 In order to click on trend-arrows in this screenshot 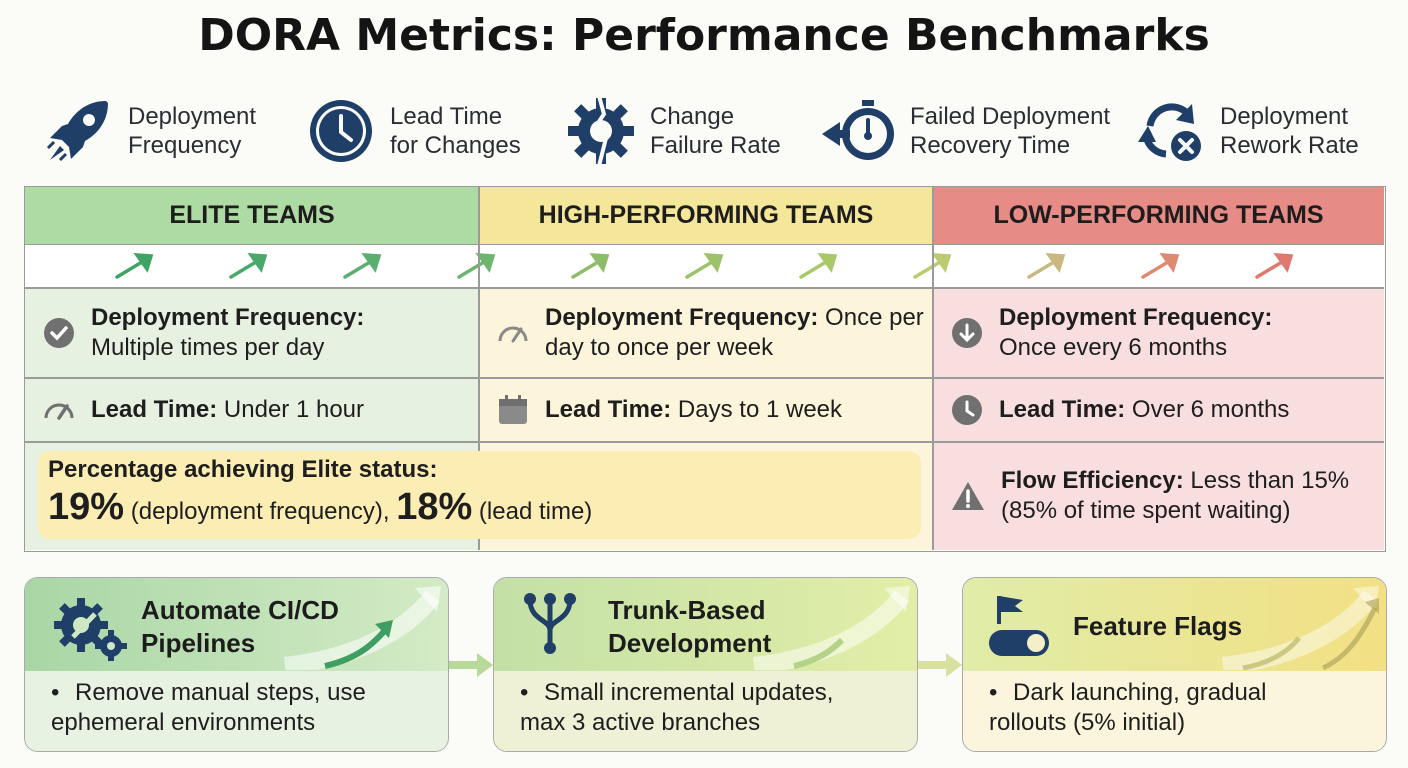, I will do `click(704, 265)`.